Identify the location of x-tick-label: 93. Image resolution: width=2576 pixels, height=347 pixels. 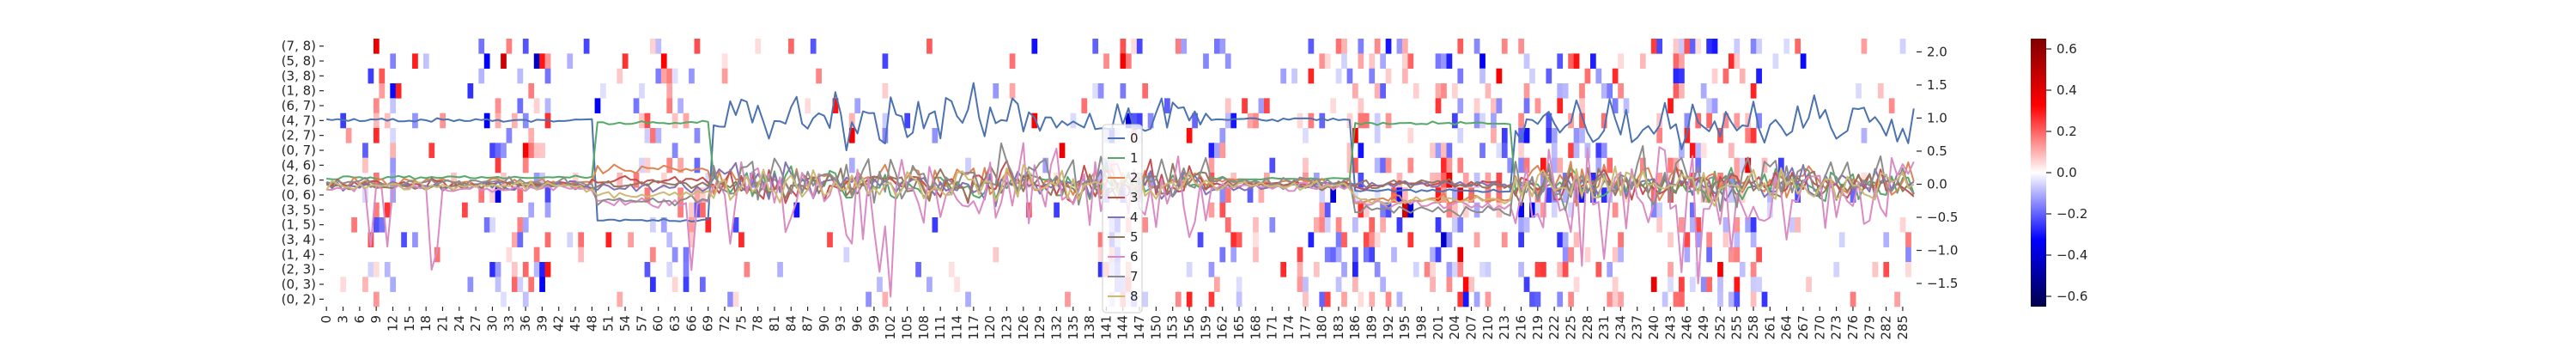
(841, 323).